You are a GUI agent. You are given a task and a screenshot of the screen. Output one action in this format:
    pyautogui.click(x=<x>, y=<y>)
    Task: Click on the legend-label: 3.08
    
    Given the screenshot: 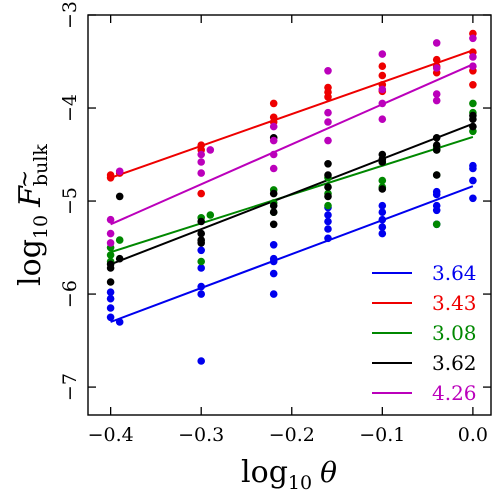 What is the action you would take?
    pyautogui.click(x=454, y=333)
    